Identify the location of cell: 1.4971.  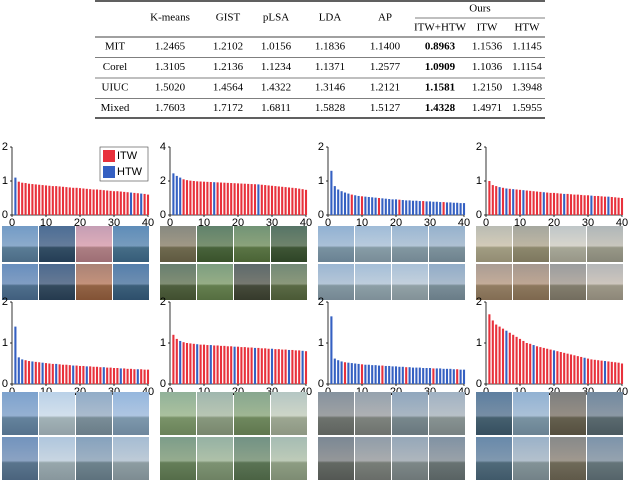
(487, 108).